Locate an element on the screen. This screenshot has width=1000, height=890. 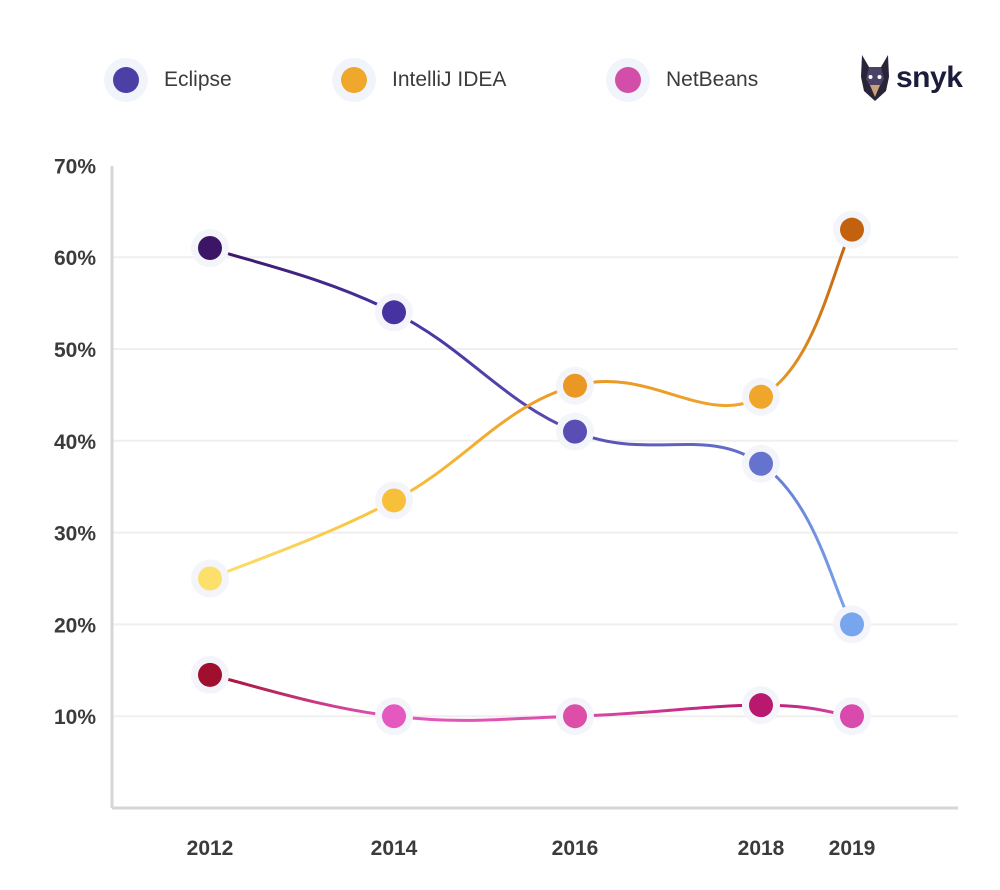
x-axis-ticks: 2012 2014 2016 2018 2019 is located at coordinates (531, 848).